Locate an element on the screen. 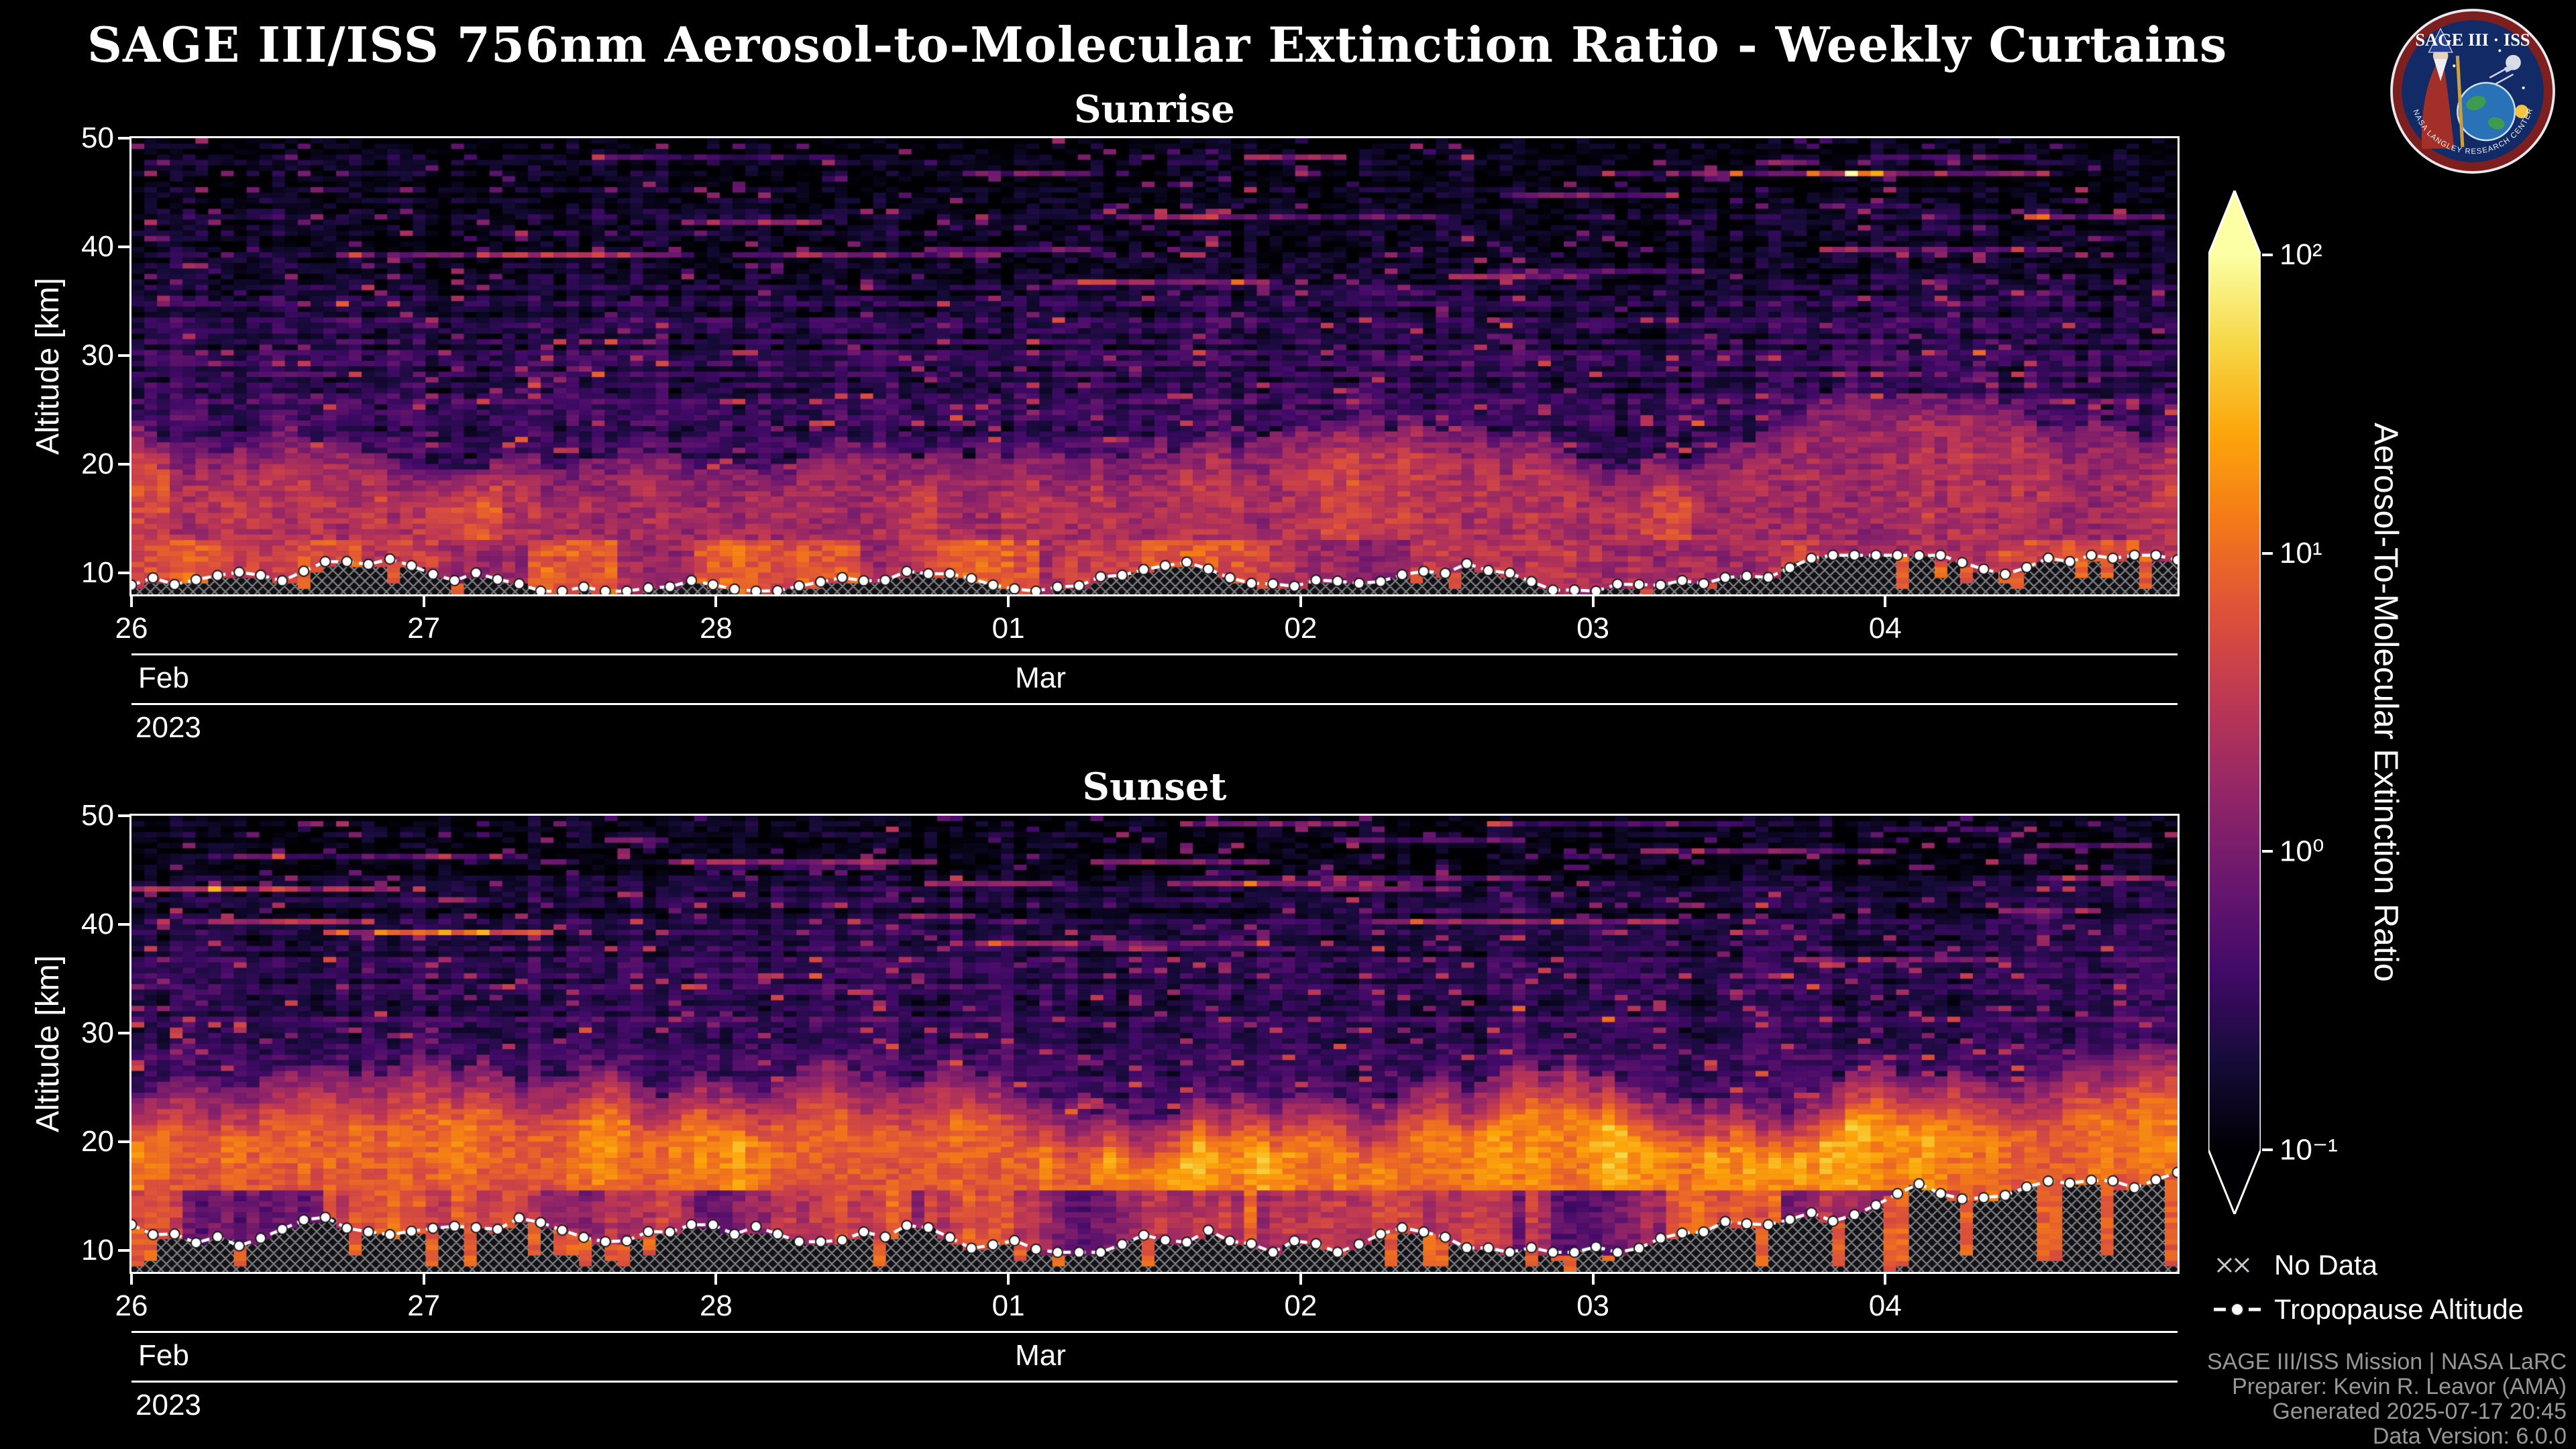 The image size is (2576, 1449). colorbar-axis-label: Aerosol-To-Molecular Extinction Ratio is located at coordinates (2386, 702).